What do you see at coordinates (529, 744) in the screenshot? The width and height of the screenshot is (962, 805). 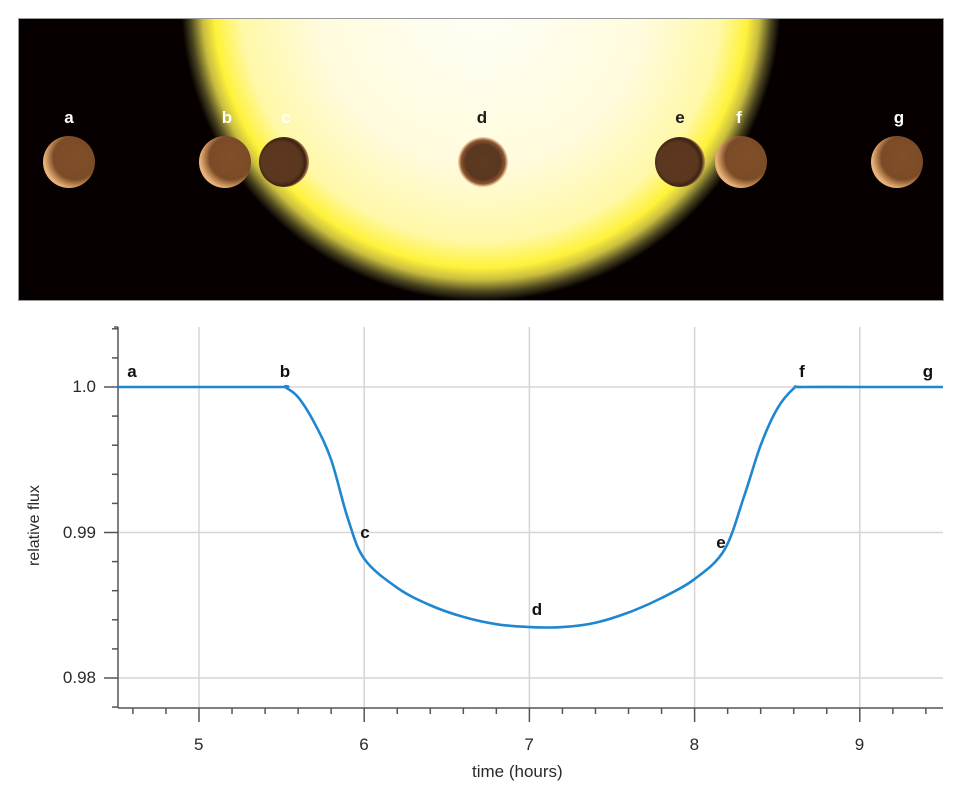 I see `x-tick-label: 7` at bounding box center [529, 744].